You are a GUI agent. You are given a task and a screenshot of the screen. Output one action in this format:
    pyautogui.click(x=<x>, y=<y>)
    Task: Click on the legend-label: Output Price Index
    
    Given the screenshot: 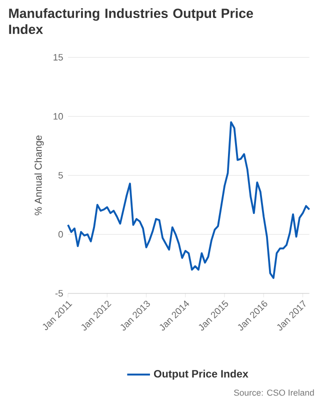 What is the action you would take?
    pyautogui.click(x=201, y=375)
    